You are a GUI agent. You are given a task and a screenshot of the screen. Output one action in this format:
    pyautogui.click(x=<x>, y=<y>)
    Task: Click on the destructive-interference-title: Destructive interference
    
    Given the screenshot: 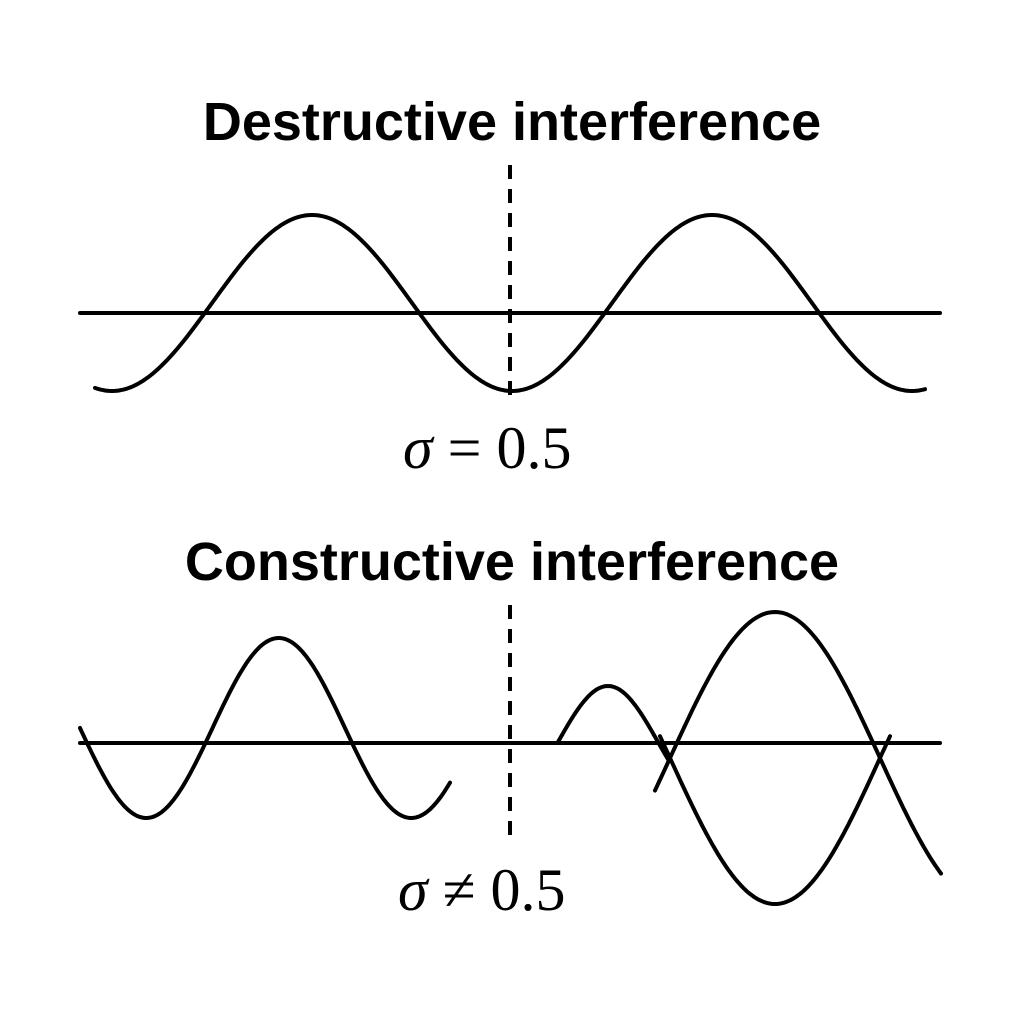 What is the action you would take?
    pyautogui.click(x=512, y=122)
    